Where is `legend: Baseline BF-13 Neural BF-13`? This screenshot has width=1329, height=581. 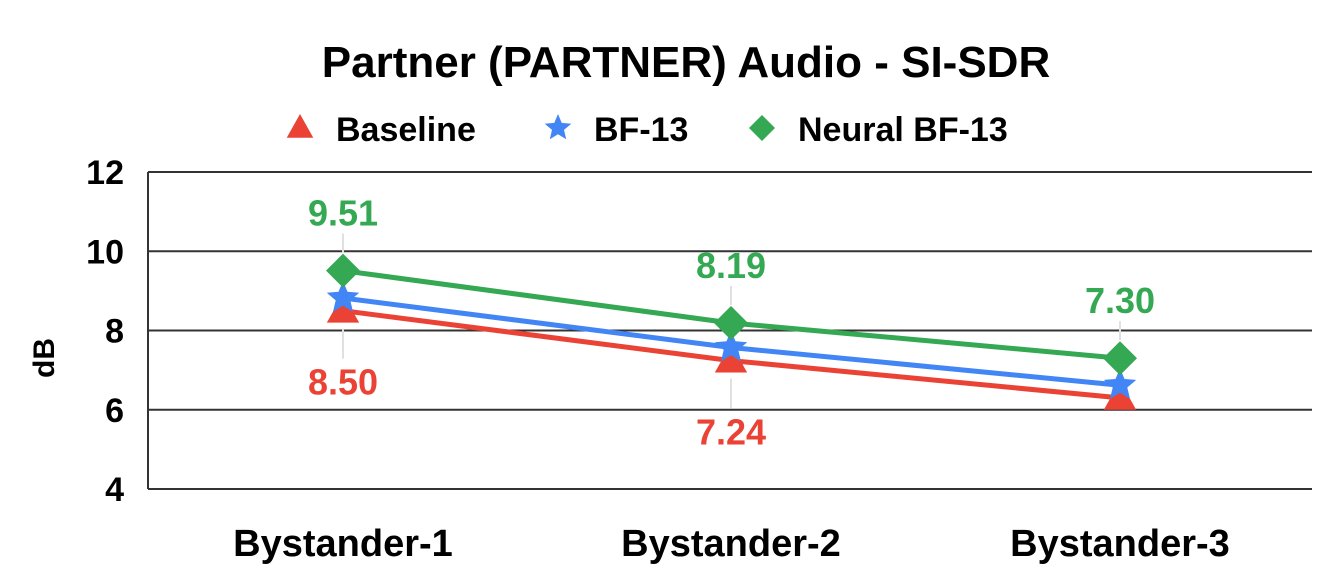
legend: Baseline BF-13 Neural BF-13 is located at coordinates (647, 130).